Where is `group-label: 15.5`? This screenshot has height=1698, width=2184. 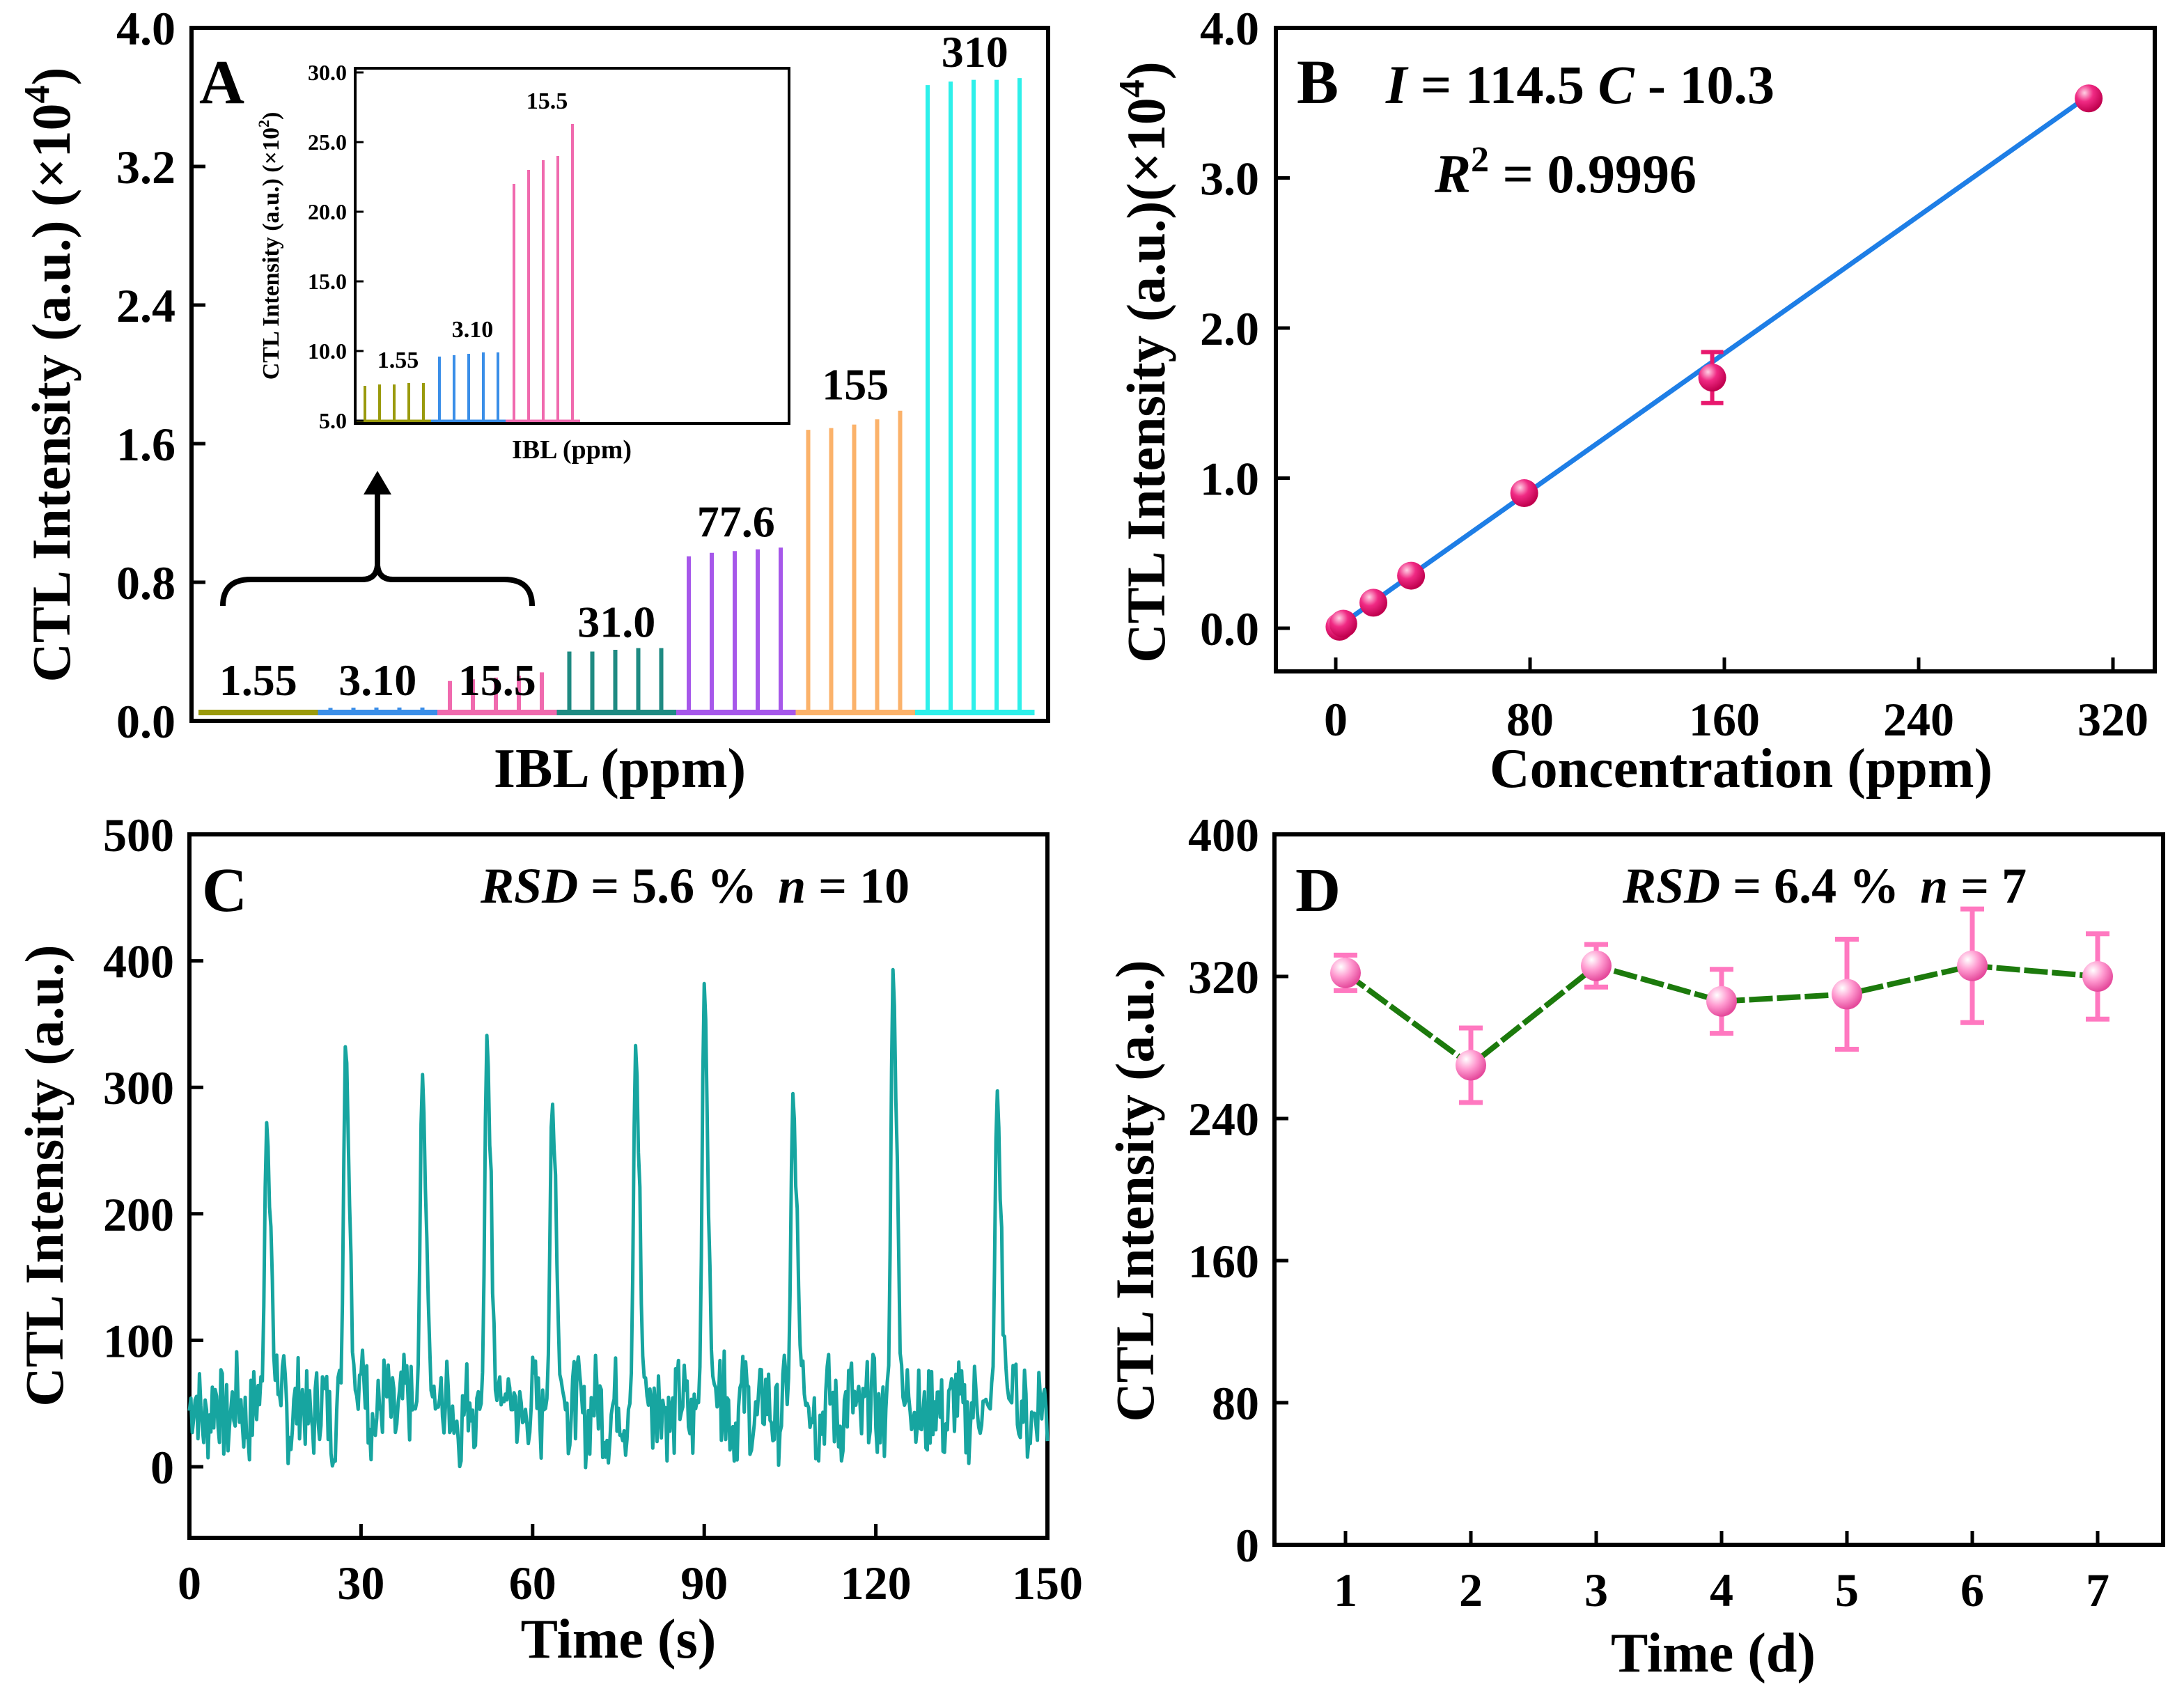
group-label: 15.5 is located at coordinates (497, 680).